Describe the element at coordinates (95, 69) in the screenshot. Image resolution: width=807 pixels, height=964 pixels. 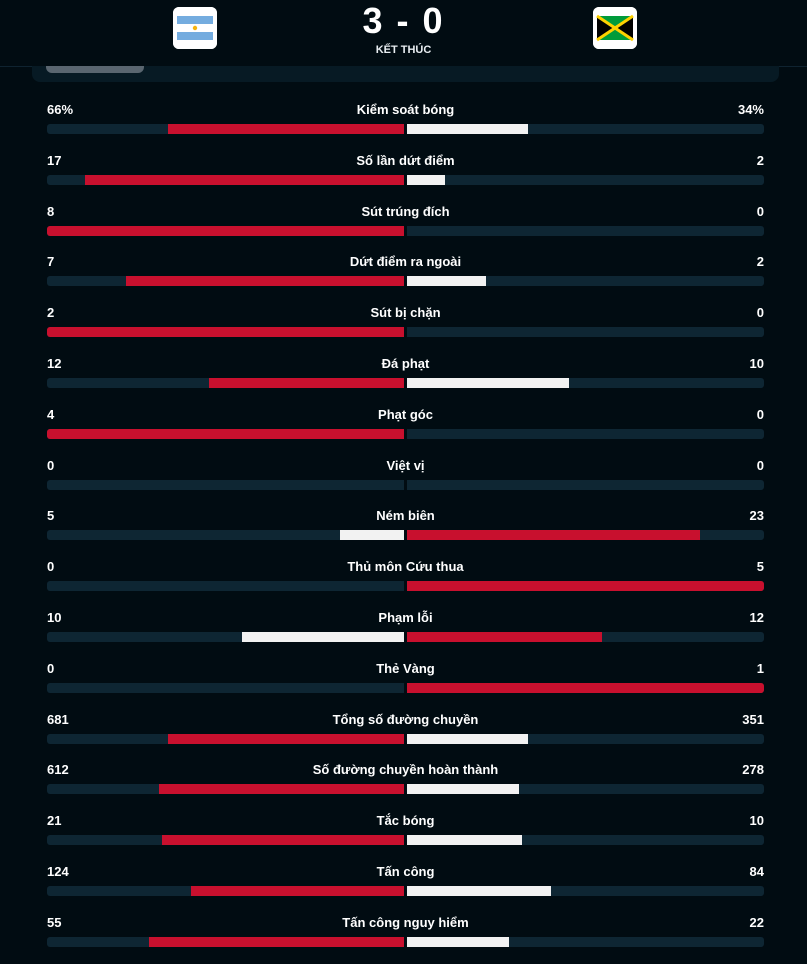
I see `active-tab-indicator` at that location.